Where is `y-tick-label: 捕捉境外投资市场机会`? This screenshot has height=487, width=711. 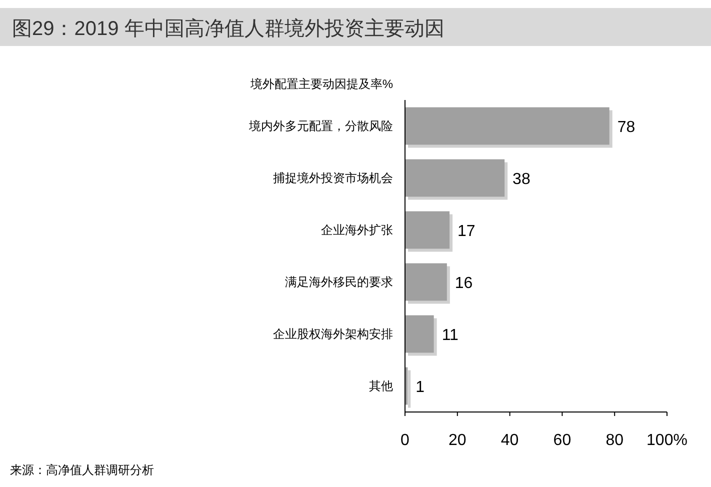 y-tick-label: 捕捉境外投资市场机会 is located at coordinates (333, 178).